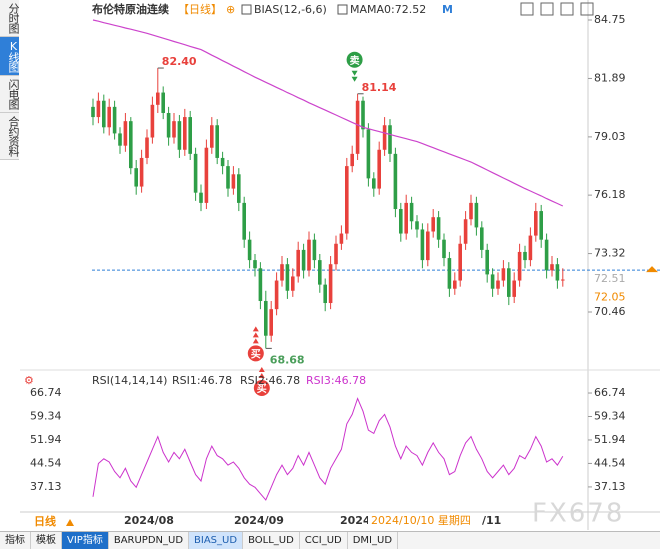 This screenshot has width=660, height=549. Describe the element at coordinates (290, 9) in the screenshot. I see `indicator: BIAS(12,-6,6)` at that location.